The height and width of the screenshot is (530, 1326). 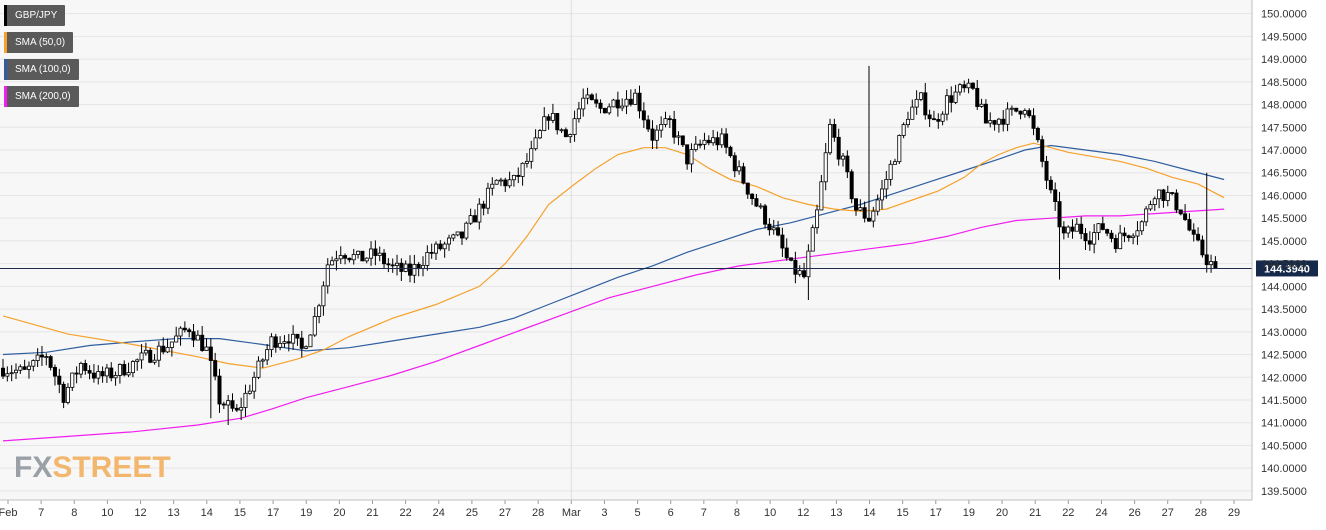 I want to click on x-tick-label: 12, so click(x=803, y=513).